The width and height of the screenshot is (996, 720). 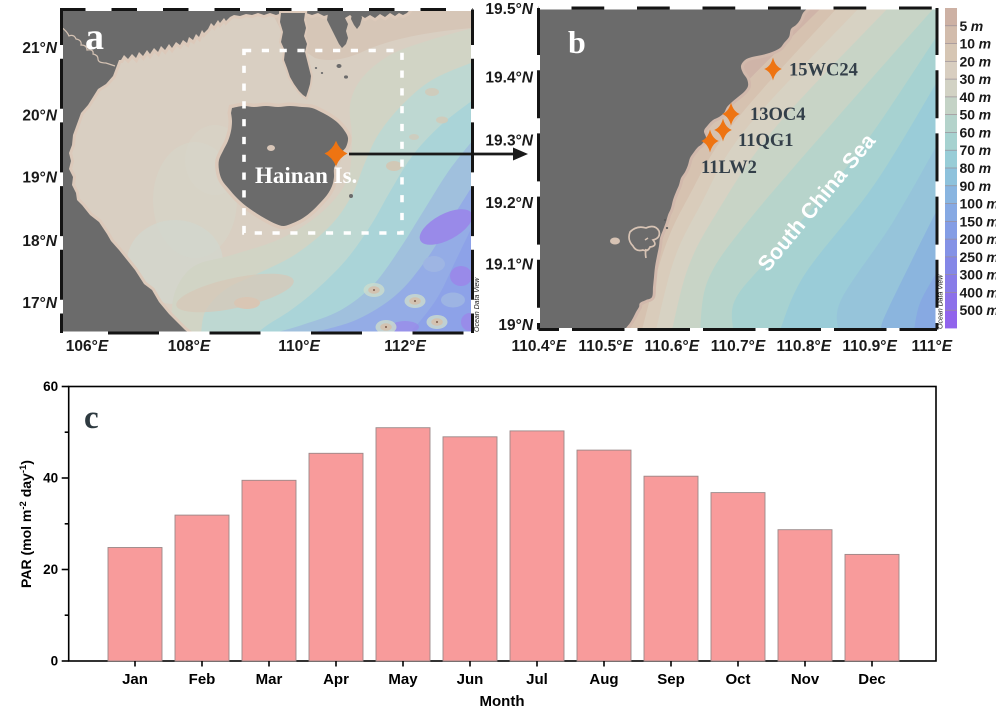 What do you see at coordinates (135, 679) in the screenshot?
I see `svg-text: Jan` at bounding box center [135, 679].